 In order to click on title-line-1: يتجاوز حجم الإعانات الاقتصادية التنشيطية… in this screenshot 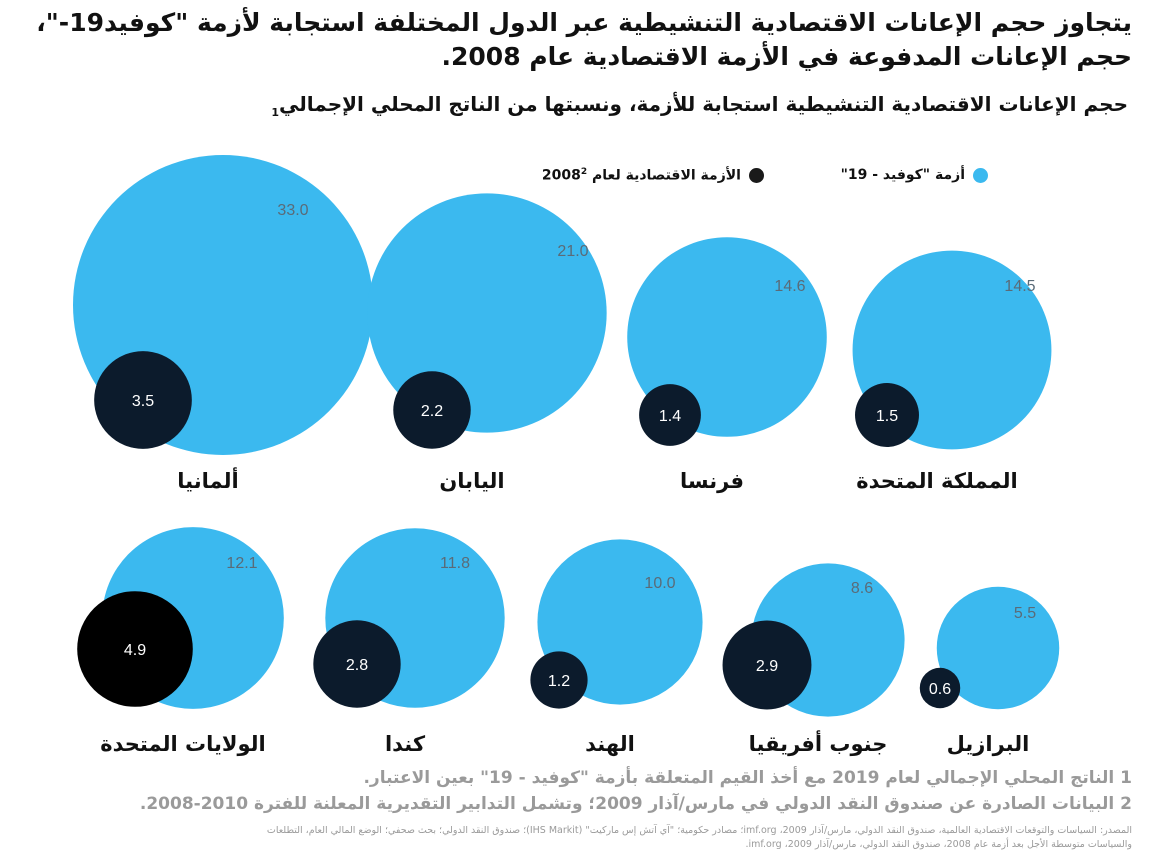, I will do `click(584, 22)`.